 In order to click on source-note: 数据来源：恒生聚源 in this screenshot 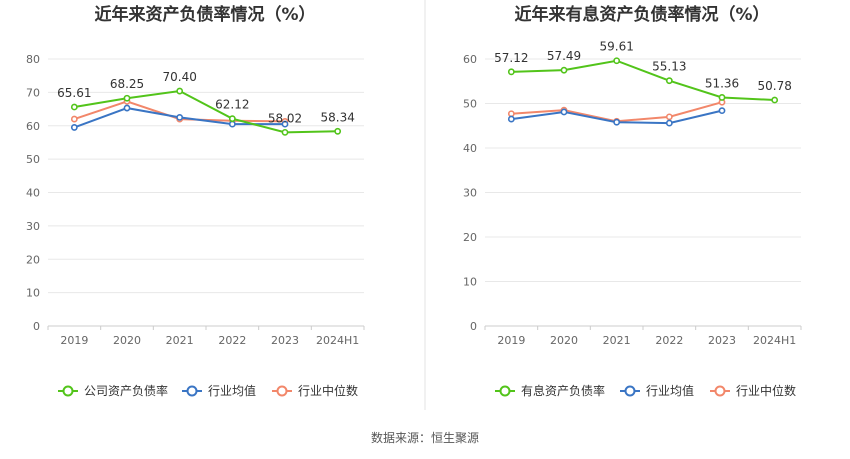, I will do `click(425, 437)`.